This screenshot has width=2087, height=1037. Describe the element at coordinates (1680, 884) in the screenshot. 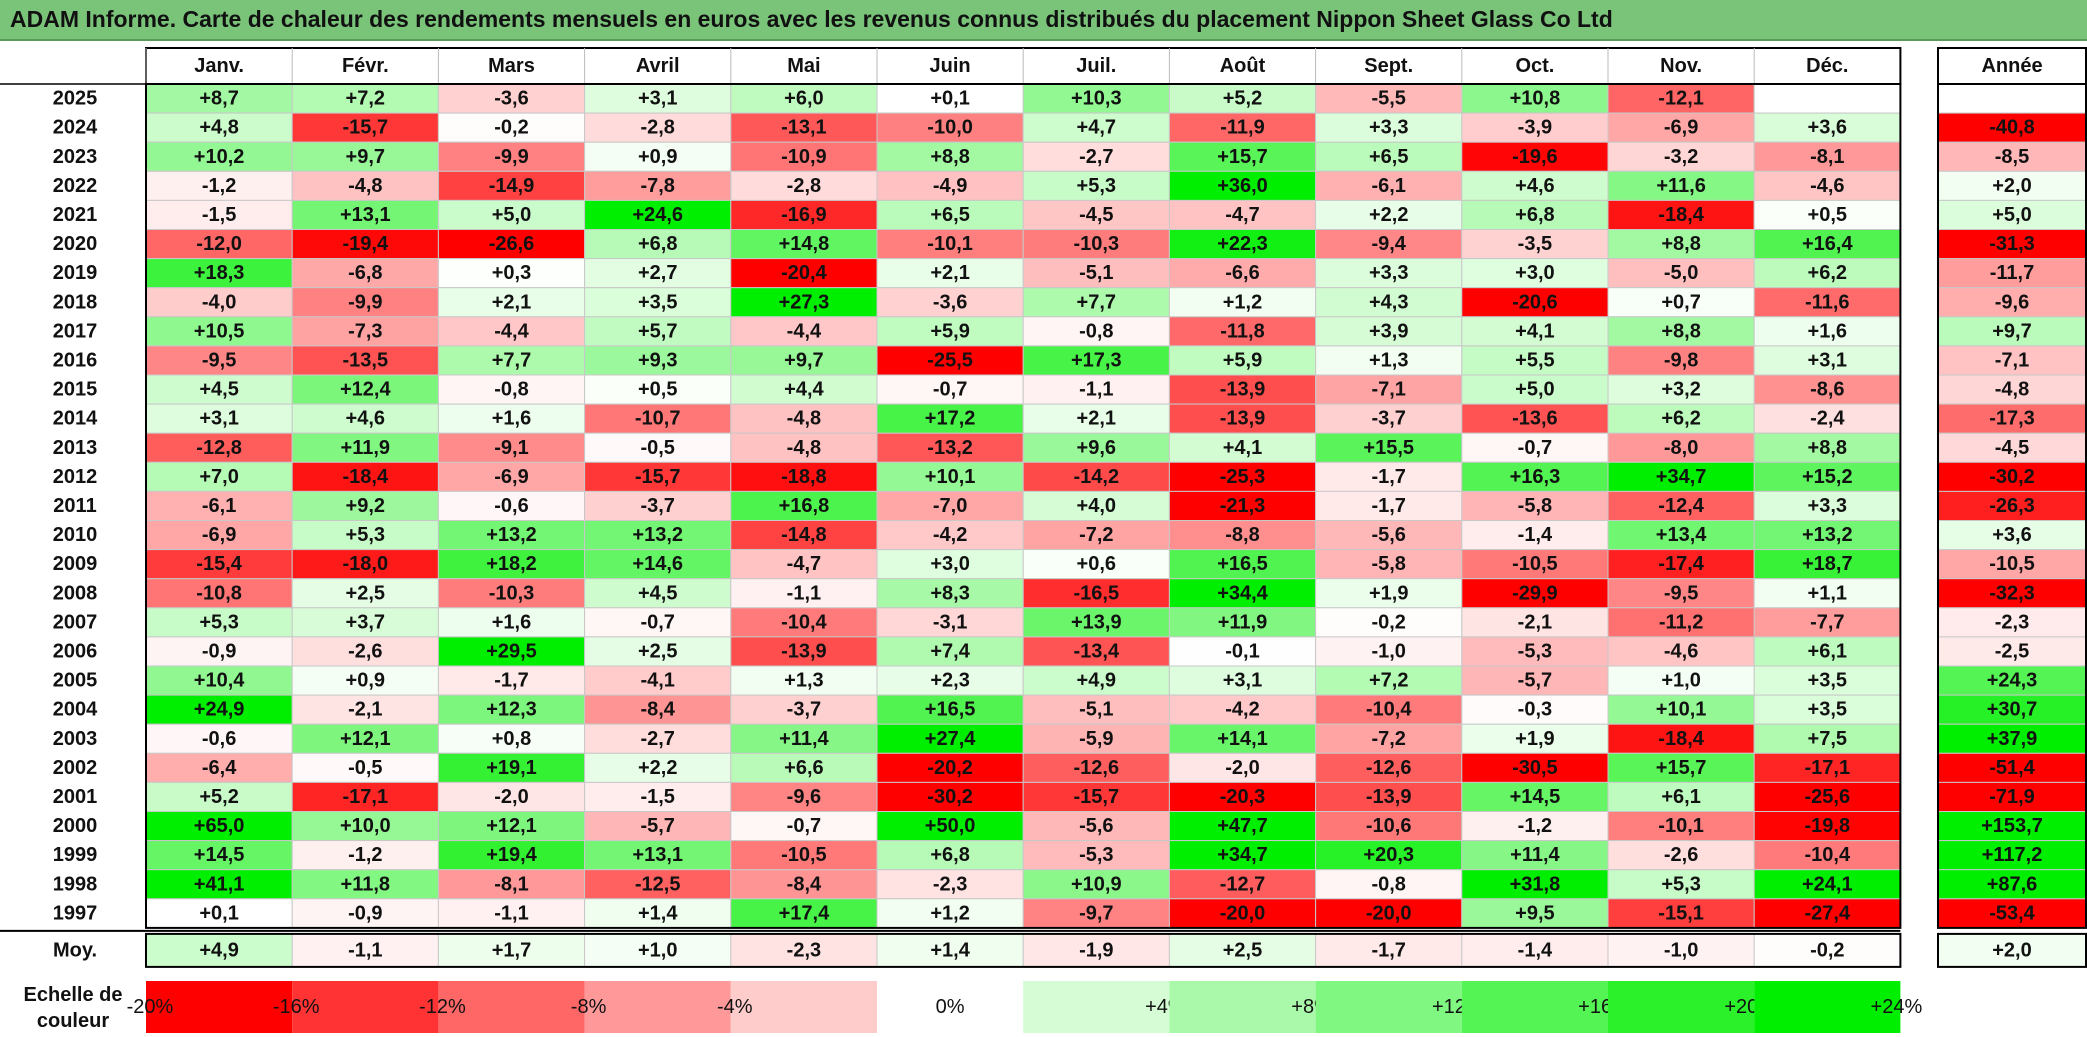

I see `cell-value: +5,3` at that location.